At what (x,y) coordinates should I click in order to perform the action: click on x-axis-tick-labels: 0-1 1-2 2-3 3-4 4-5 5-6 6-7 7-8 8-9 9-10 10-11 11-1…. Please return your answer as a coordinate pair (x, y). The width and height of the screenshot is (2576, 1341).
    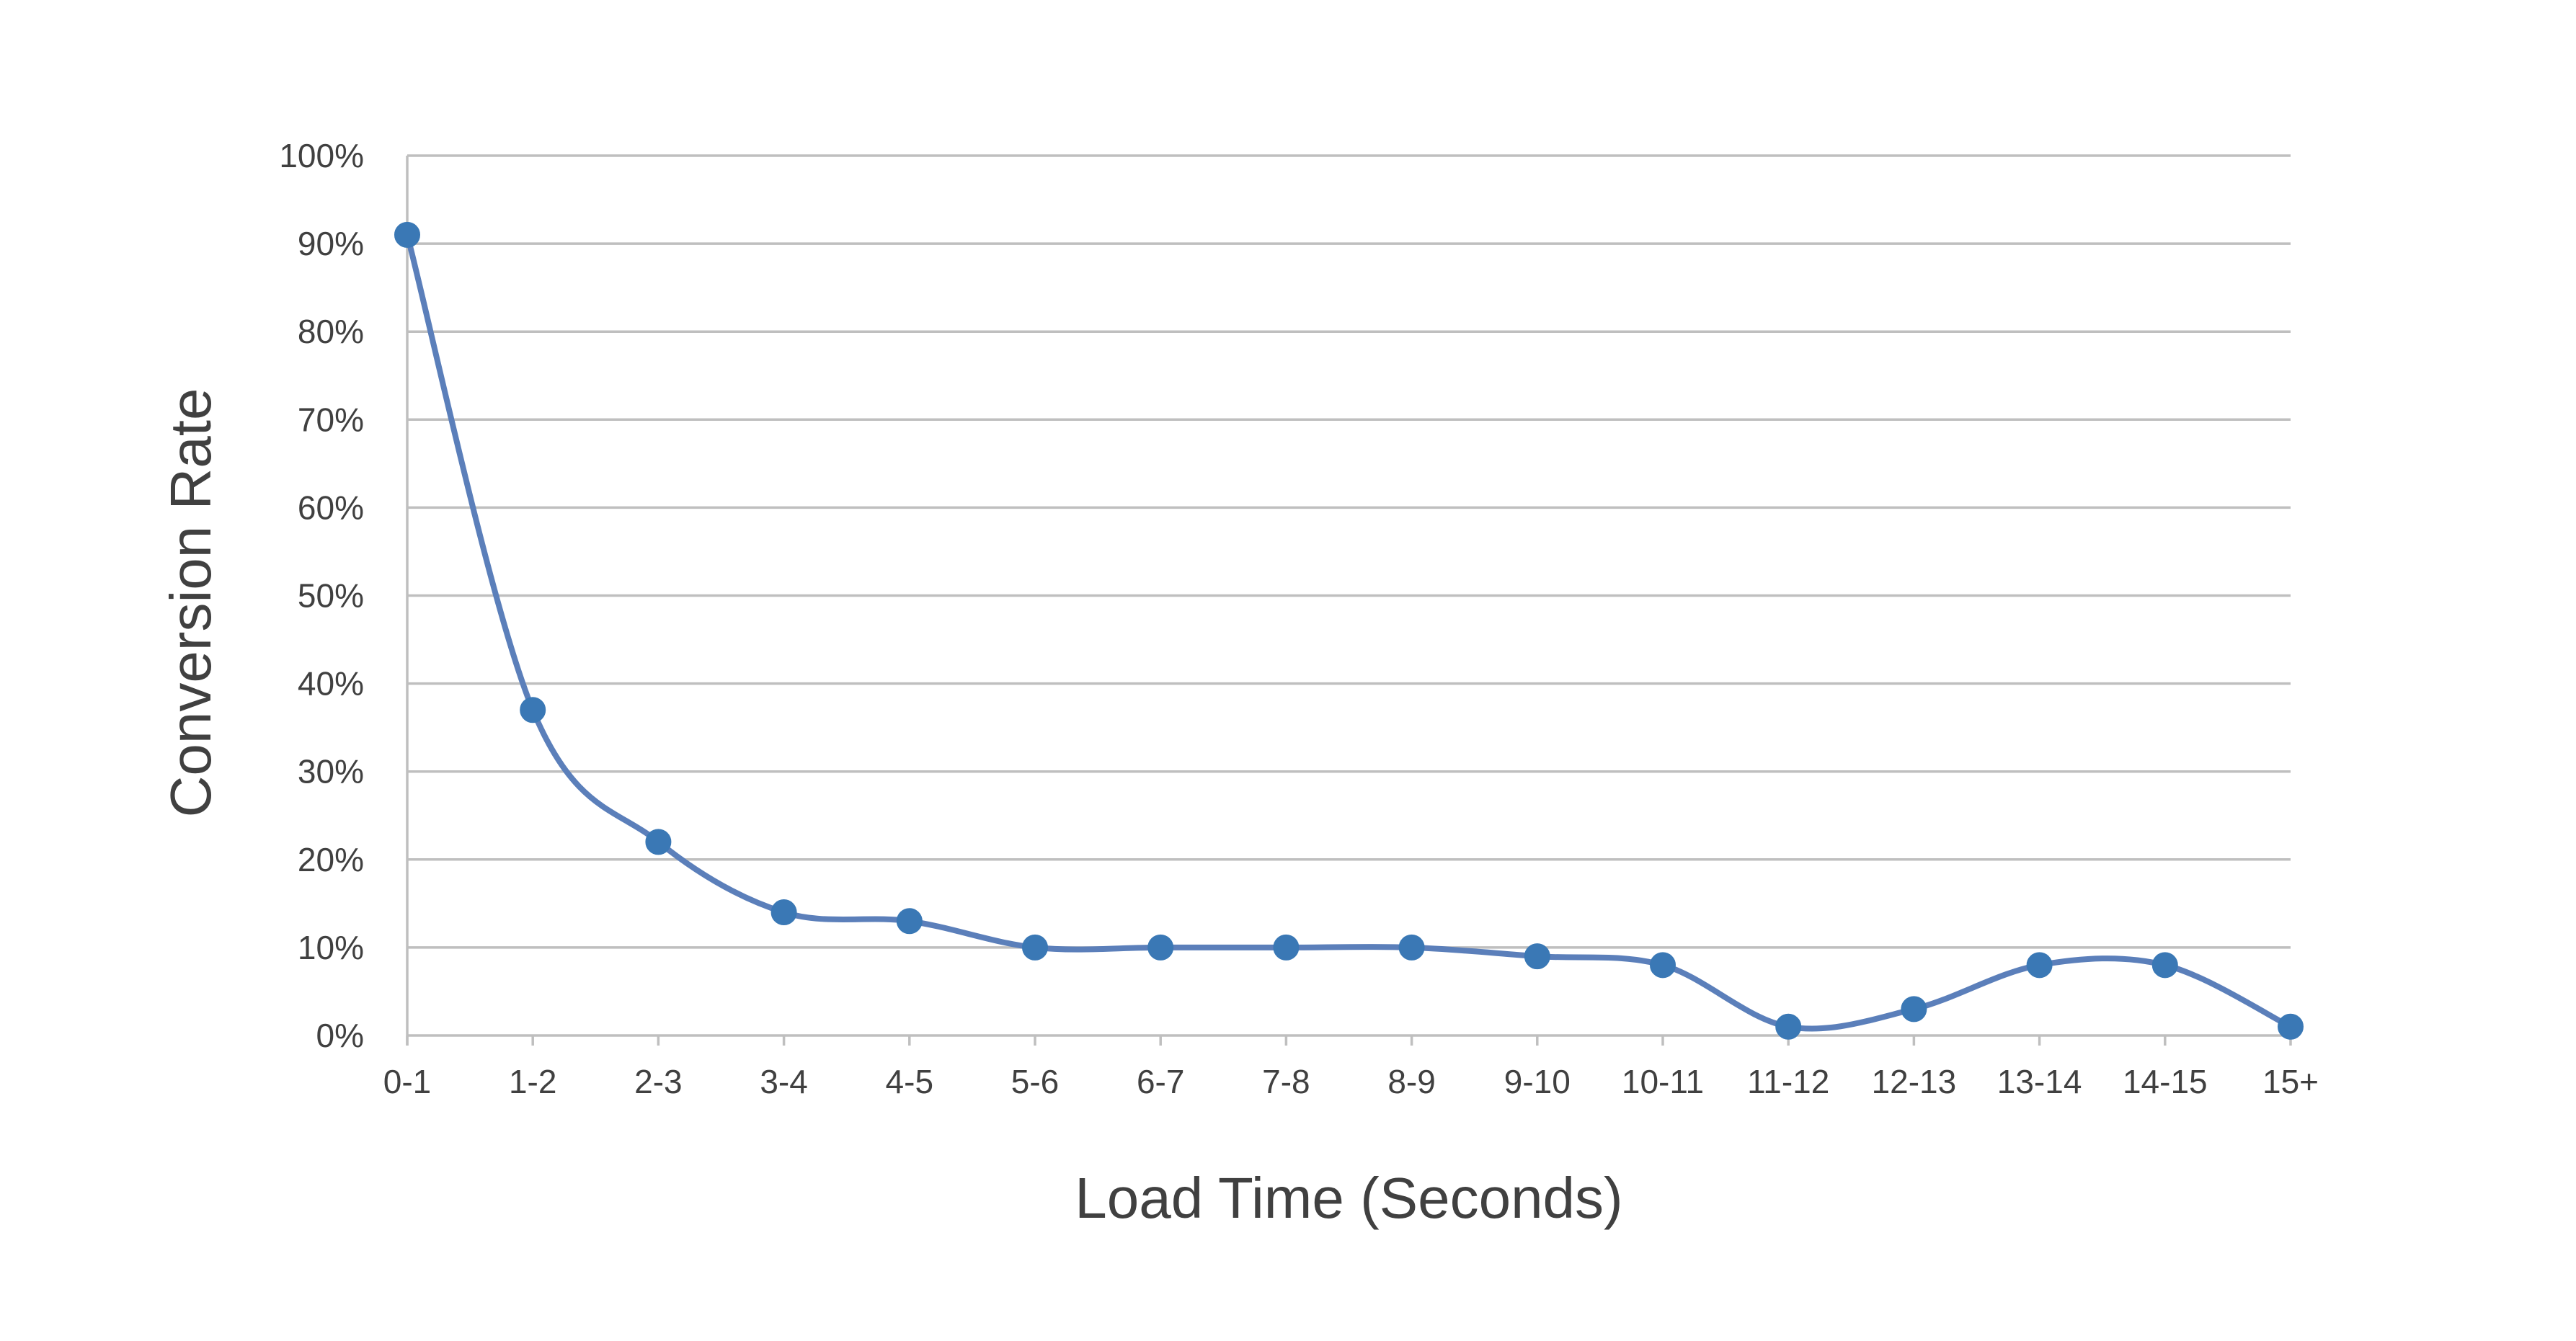
    Looking at the image, I should click on (1351, 1081).